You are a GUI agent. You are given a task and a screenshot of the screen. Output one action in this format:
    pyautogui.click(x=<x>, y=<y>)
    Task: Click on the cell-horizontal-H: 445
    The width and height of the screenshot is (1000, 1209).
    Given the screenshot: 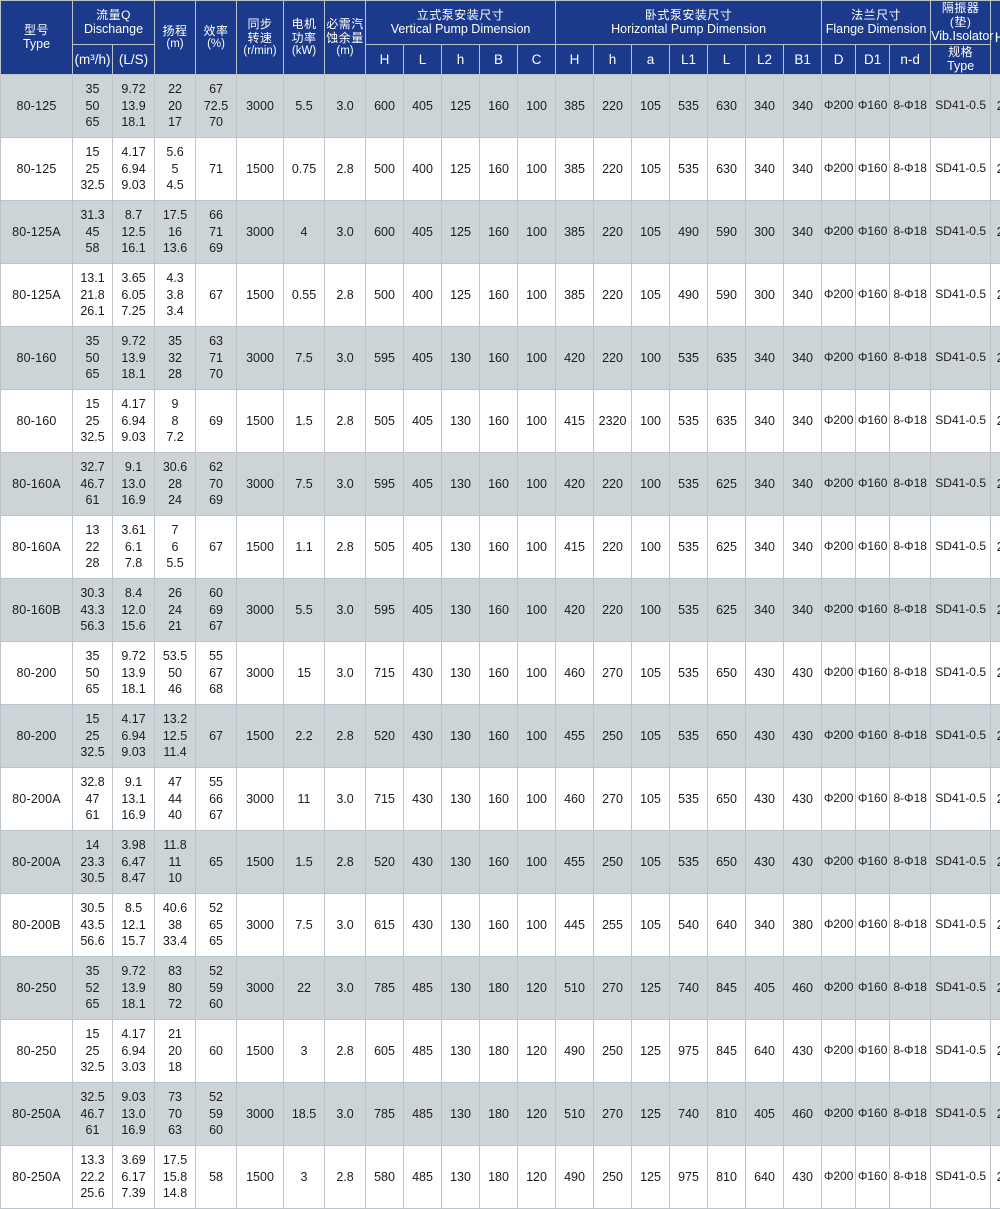 What is the action you would take?
    pyautogui.click(x=575, y=924)
    